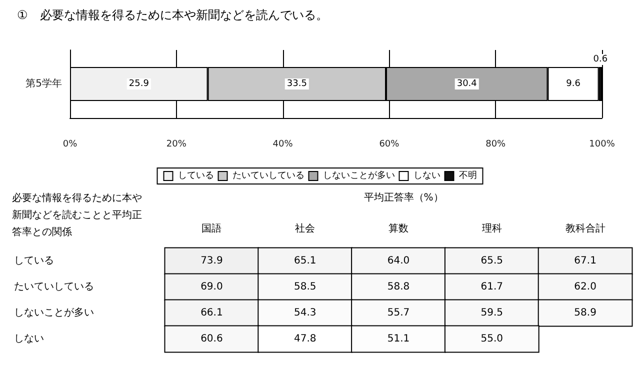 Image resolution: width=640 pixels, height=366 pixels. What do you see at coordinates (305, 261) in the screenshot?
I see `data-label: 65.1` at bounding box center [305, 261].